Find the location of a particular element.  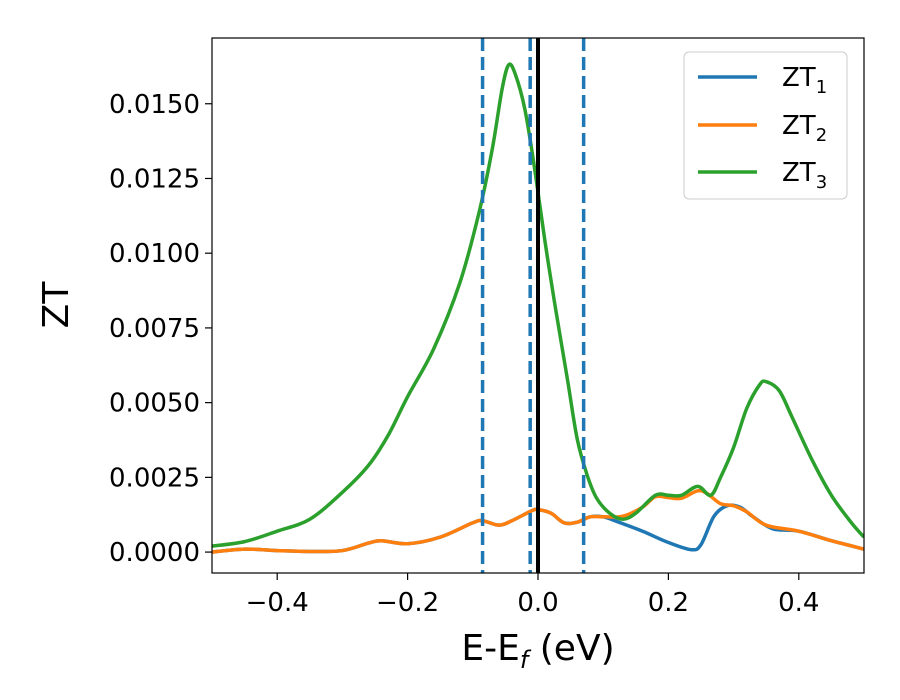

x-axis-title: E-Ef (eV) is located at coordinates (537, 651).